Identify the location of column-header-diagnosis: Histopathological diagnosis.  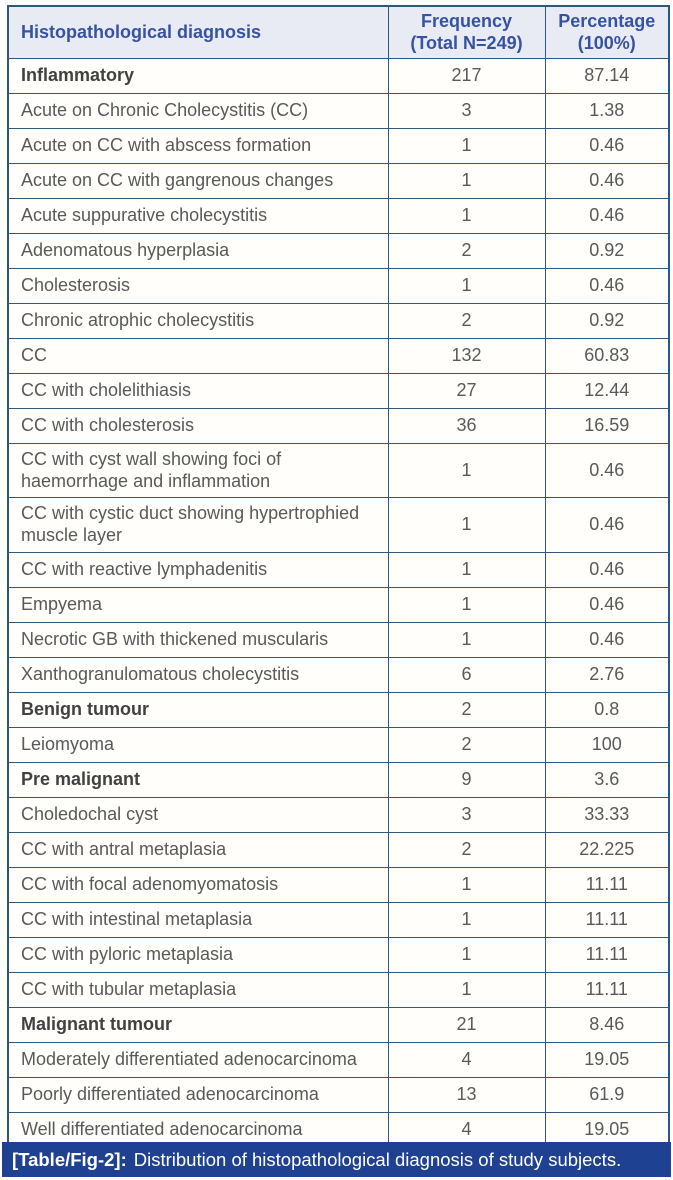
(198, 32).